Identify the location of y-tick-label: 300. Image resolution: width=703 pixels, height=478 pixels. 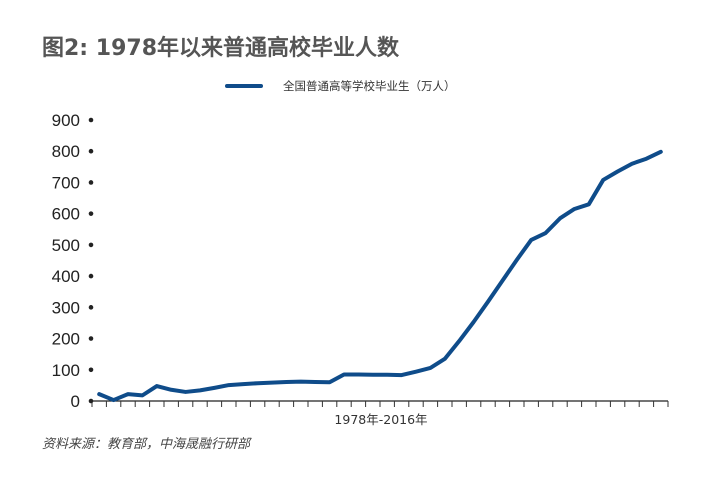
(66, 307).